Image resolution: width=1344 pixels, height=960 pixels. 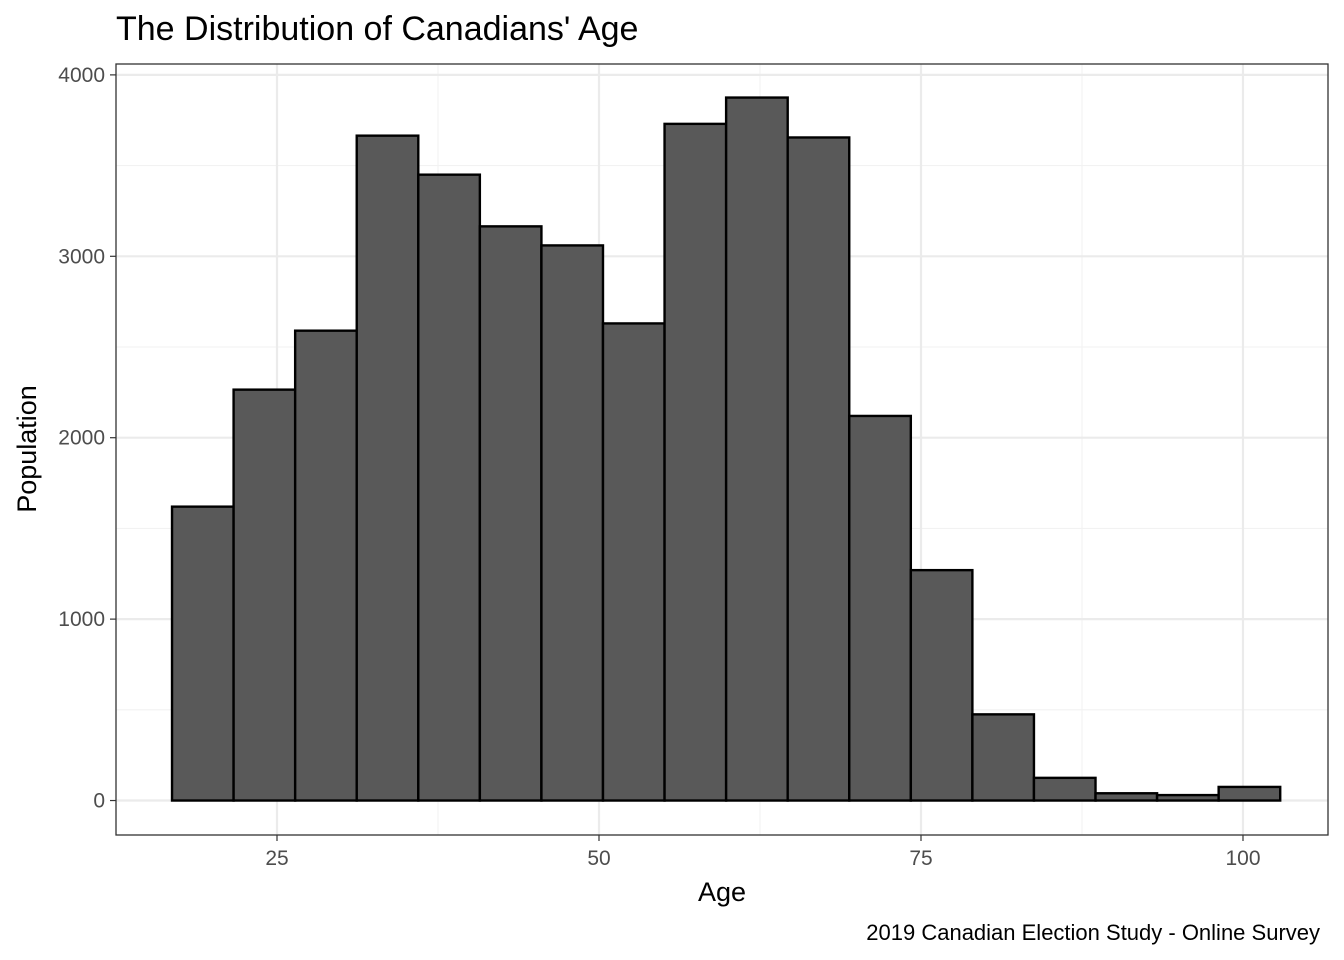 What do you see at coordinates (27, 449) in the screenshot?
I see `y-axis-title: Population` at bounding box center [27, 449].